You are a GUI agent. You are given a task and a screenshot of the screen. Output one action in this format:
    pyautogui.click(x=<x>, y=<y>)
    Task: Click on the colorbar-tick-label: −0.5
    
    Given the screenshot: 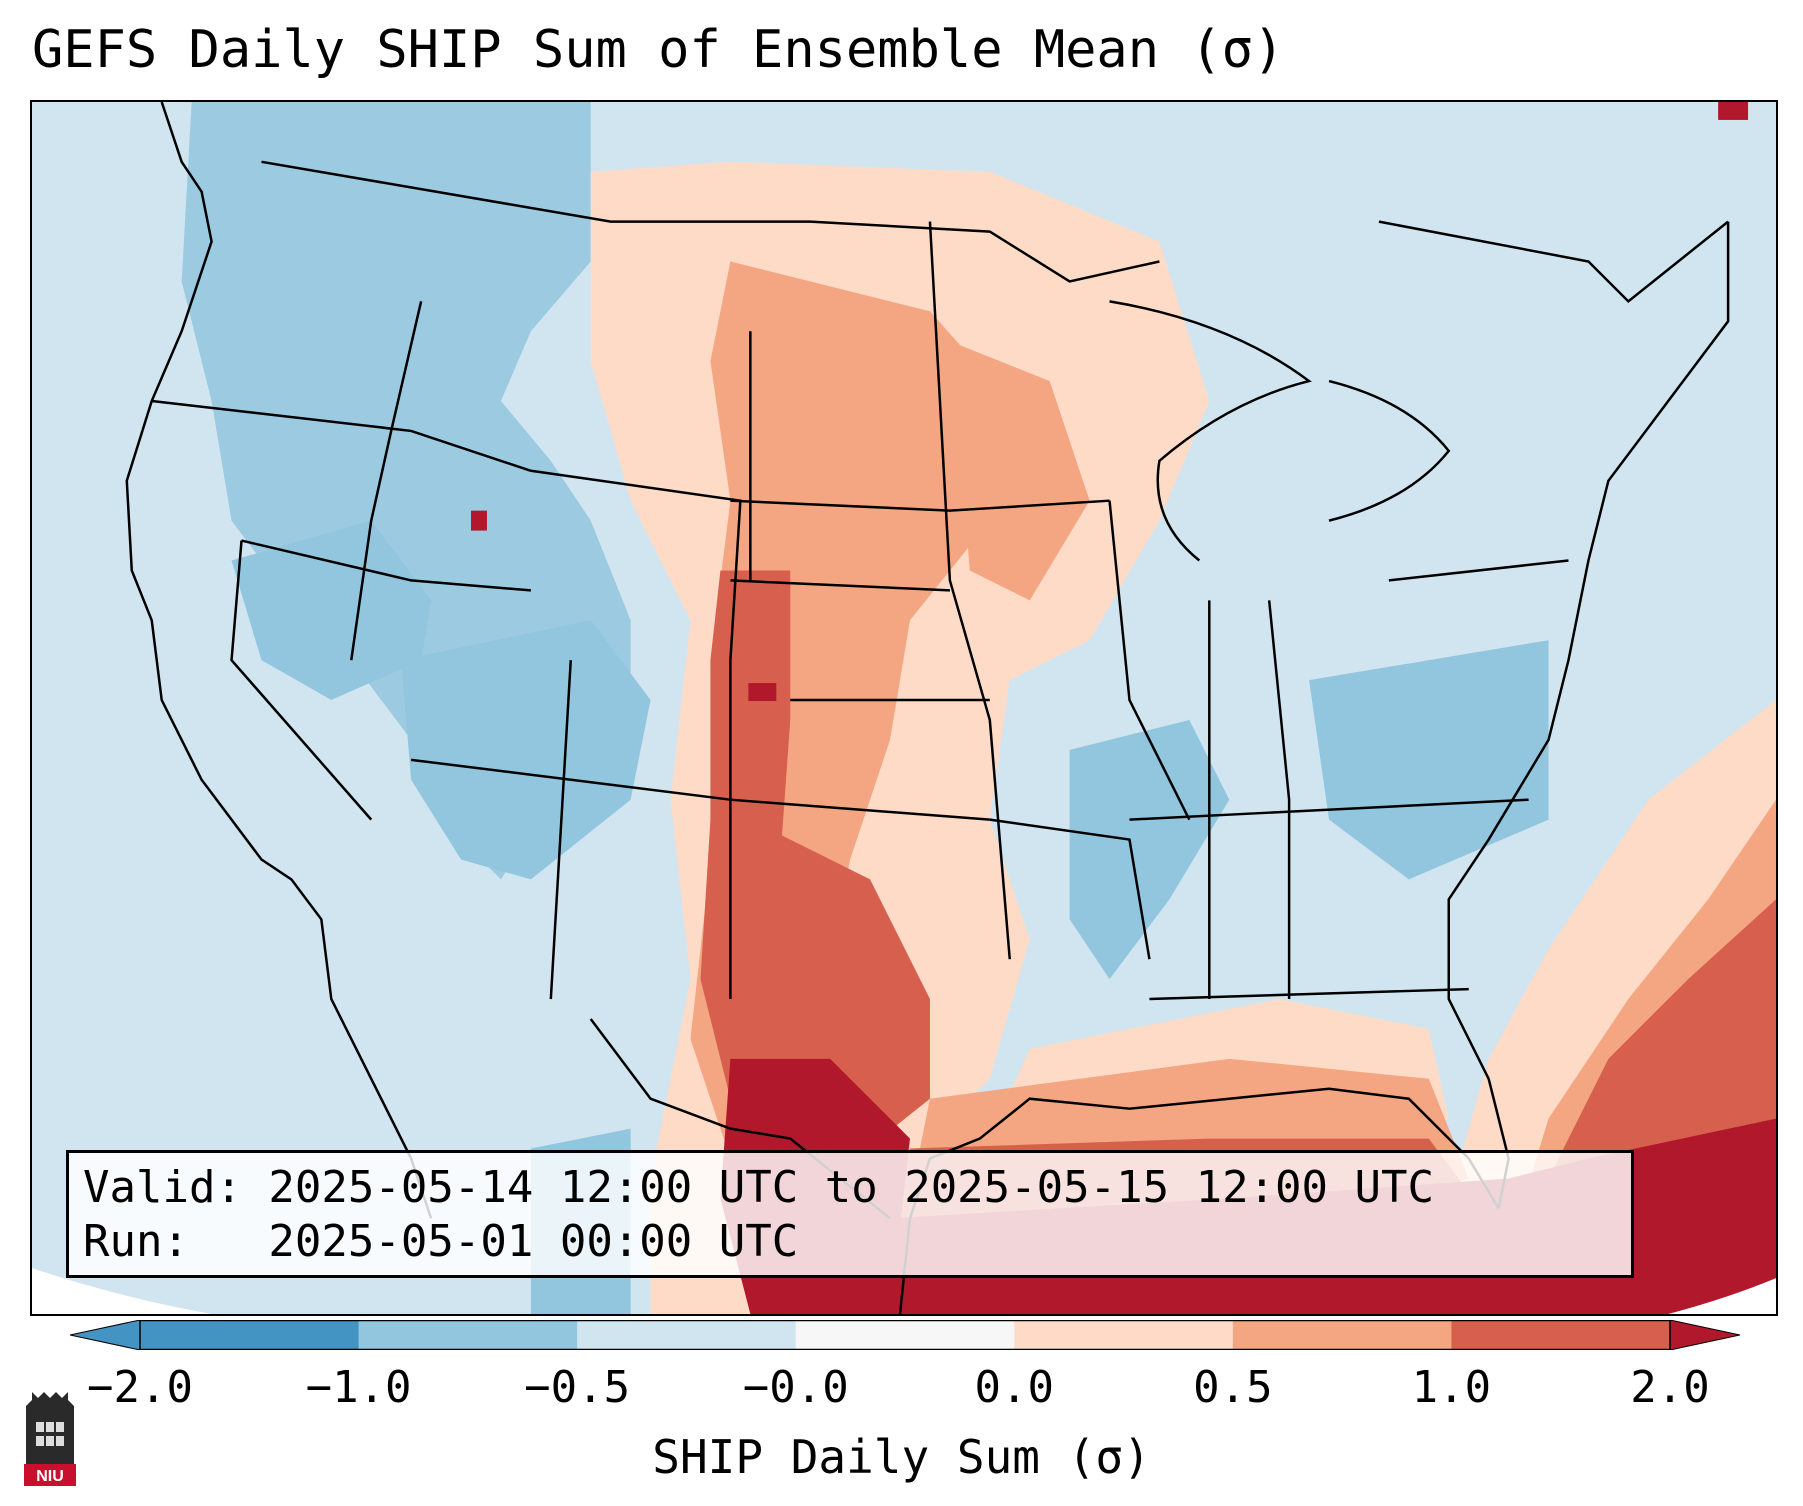 What is the action you would take?
    pyautogui.click(x=577, y=1387)
    